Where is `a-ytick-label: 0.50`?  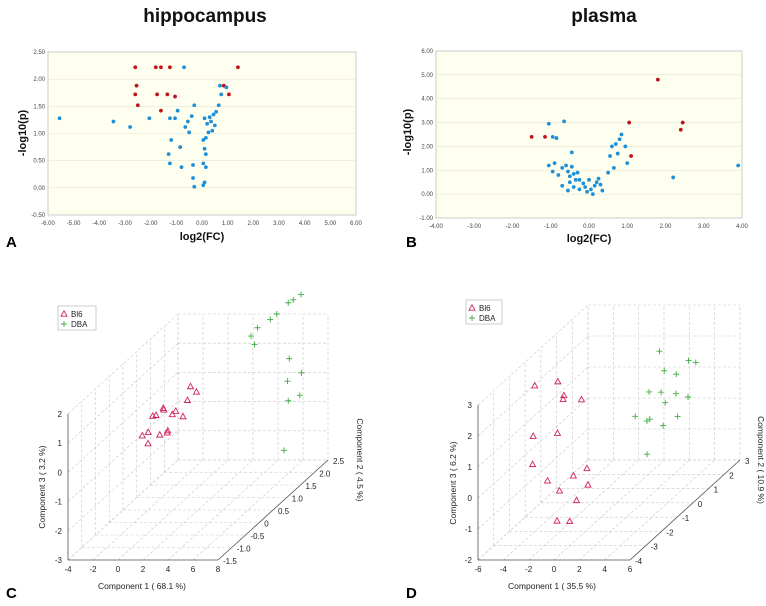
a-ytick-label: 0.50 is located at coordinates (39, 162).